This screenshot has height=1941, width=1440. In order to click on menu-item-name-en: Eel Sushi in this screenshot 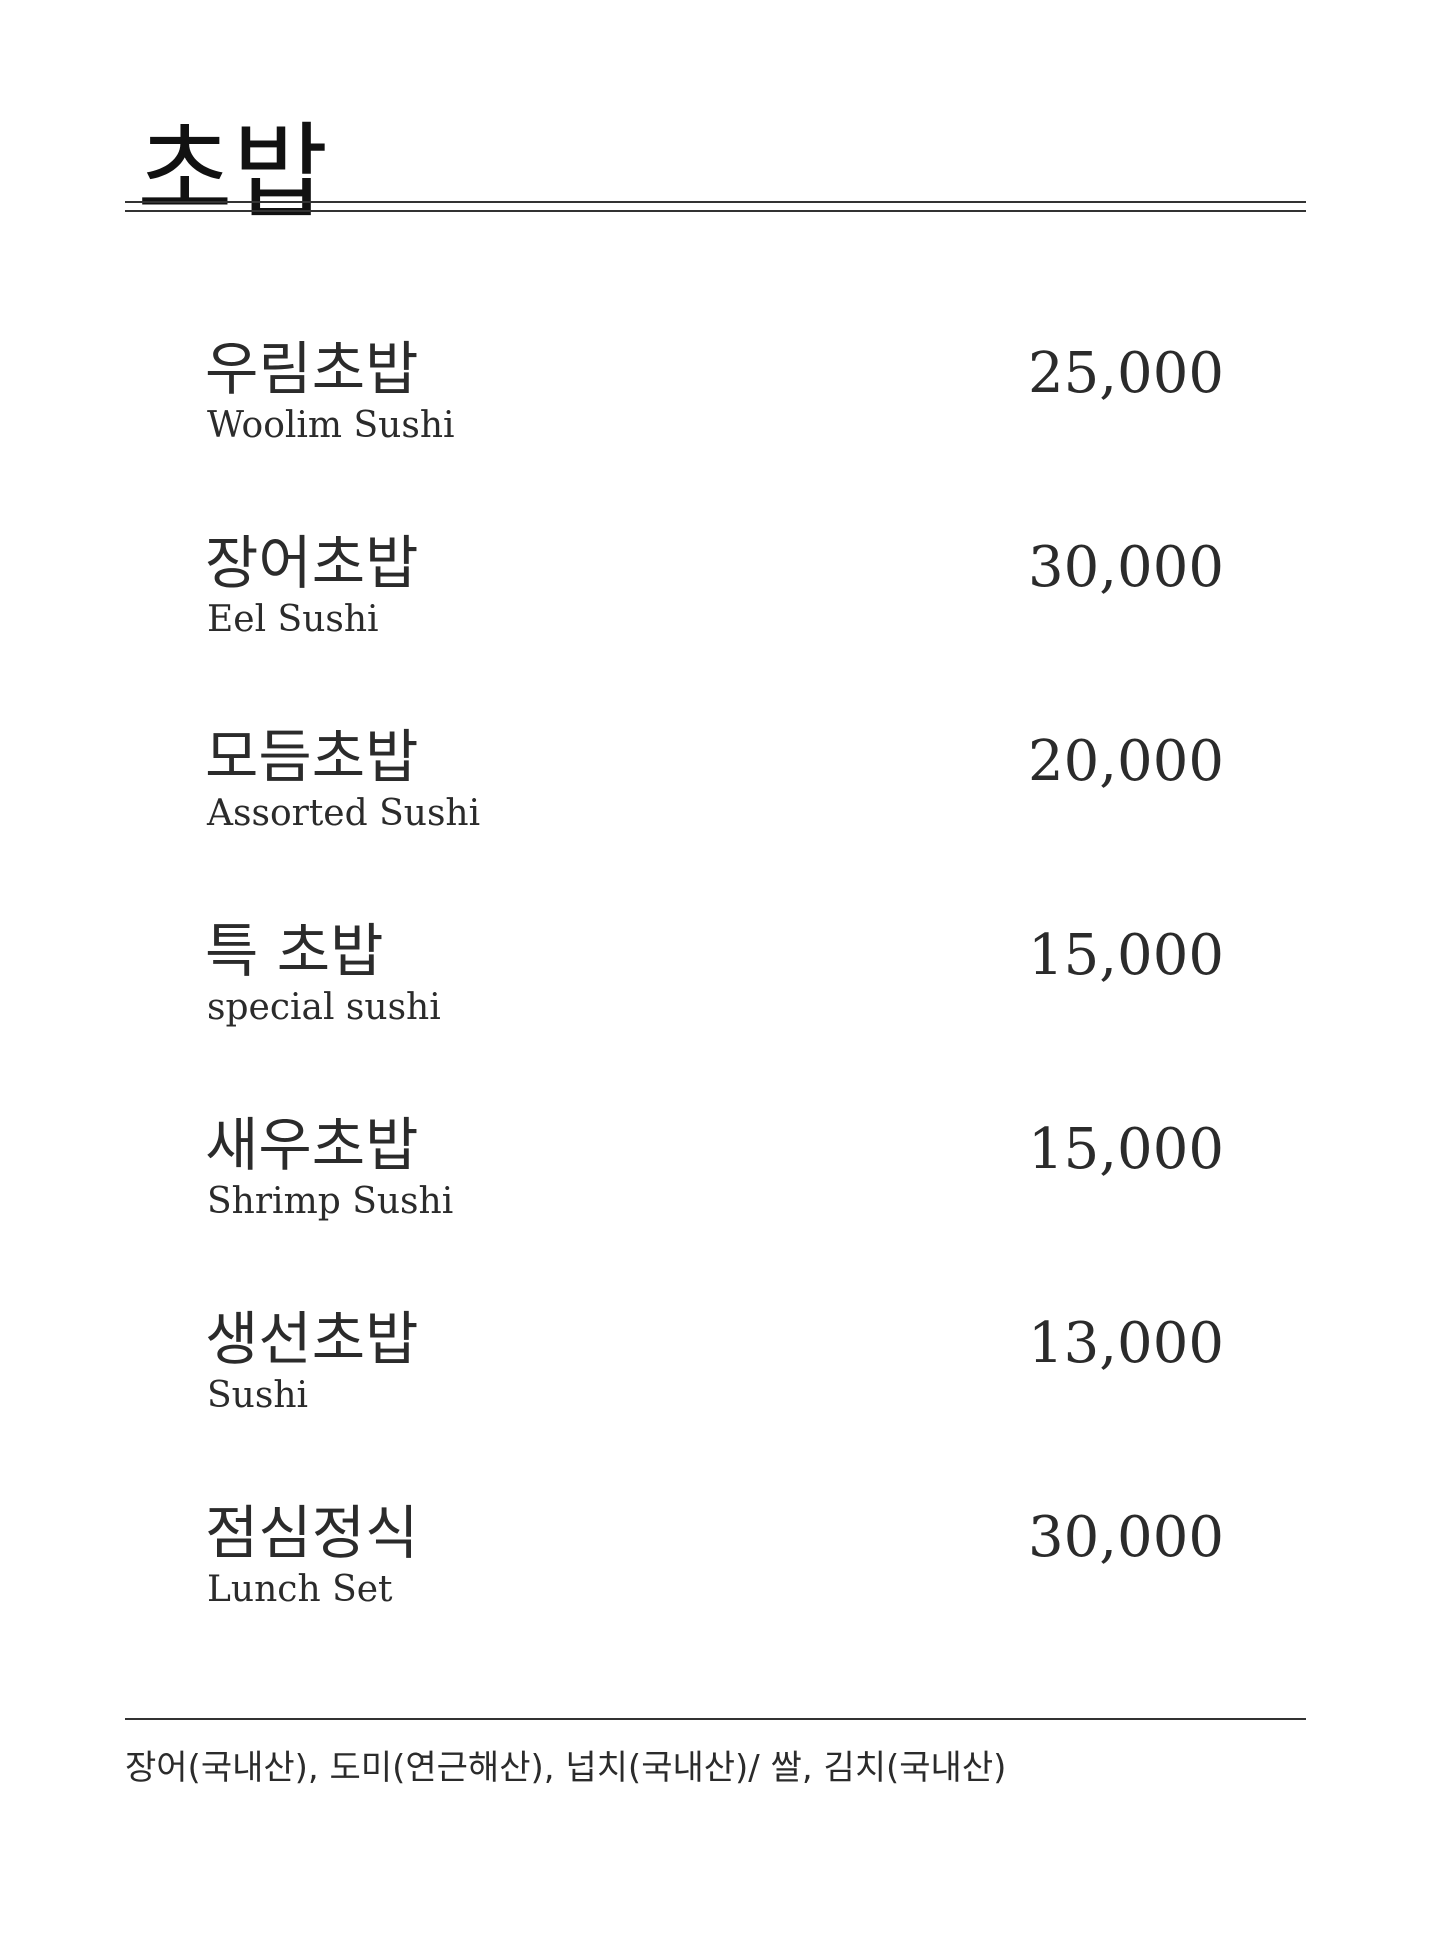, I will do `click(293, 619)`.